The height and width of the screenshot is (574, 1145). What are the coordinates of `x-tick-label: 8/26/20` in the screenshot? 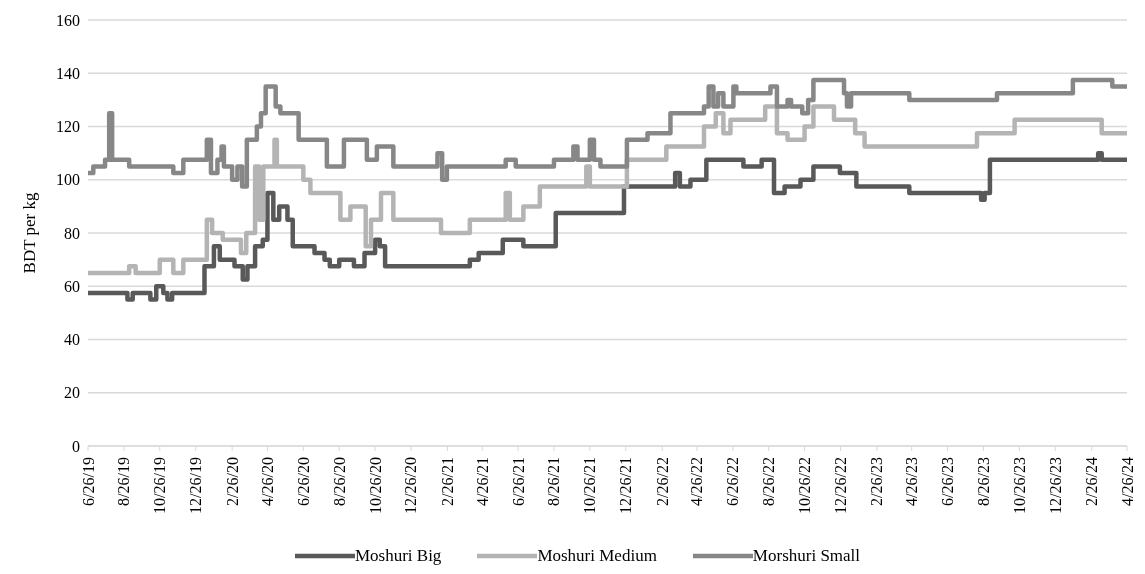 It's located at (339, 481).